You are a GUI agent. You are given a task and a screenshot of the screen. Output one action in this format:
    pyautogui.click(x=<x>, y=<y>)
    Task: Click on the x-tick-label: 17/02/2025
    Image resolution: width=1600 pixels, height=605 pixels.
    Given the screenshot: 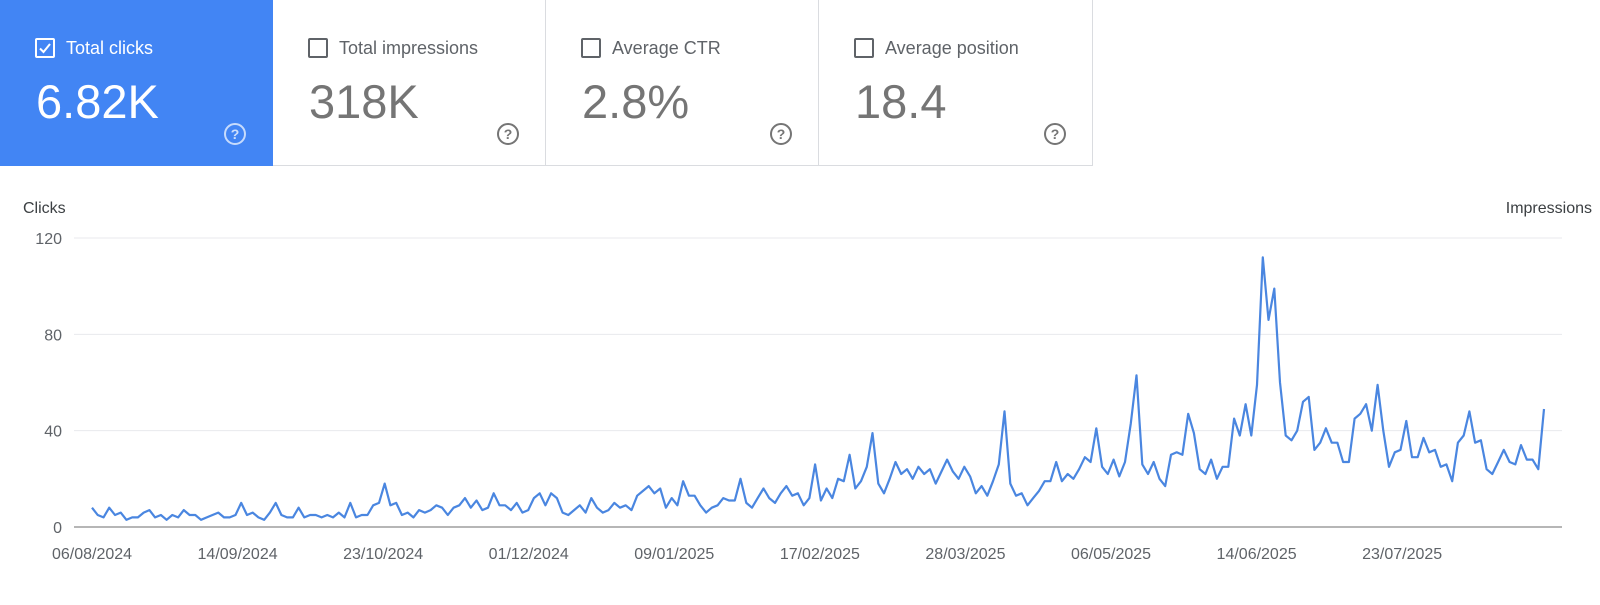 What is the action you would take?
    pyautogui.click(x=820, y=554)
    